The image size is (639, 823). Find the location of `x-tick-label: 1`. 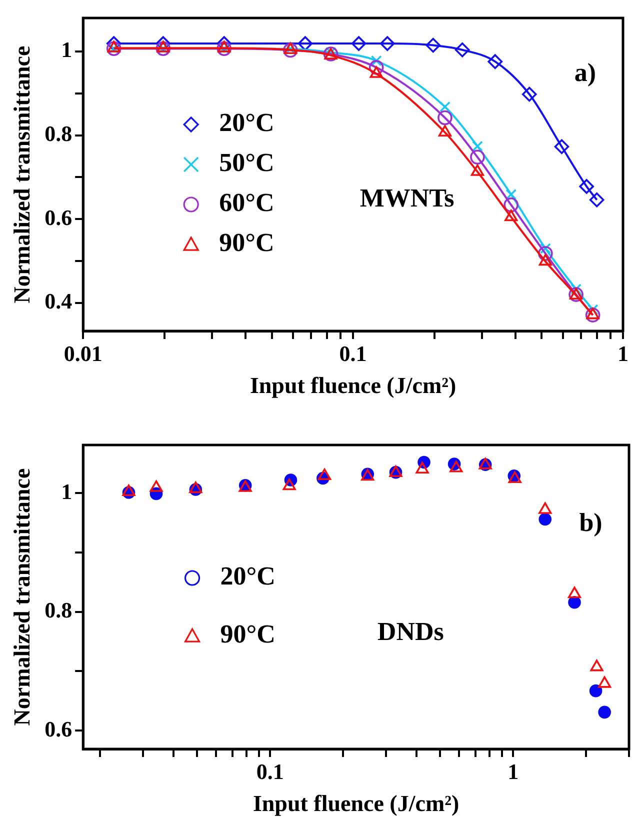

x-tick-label: 1 is located at coordinates (623, 353).